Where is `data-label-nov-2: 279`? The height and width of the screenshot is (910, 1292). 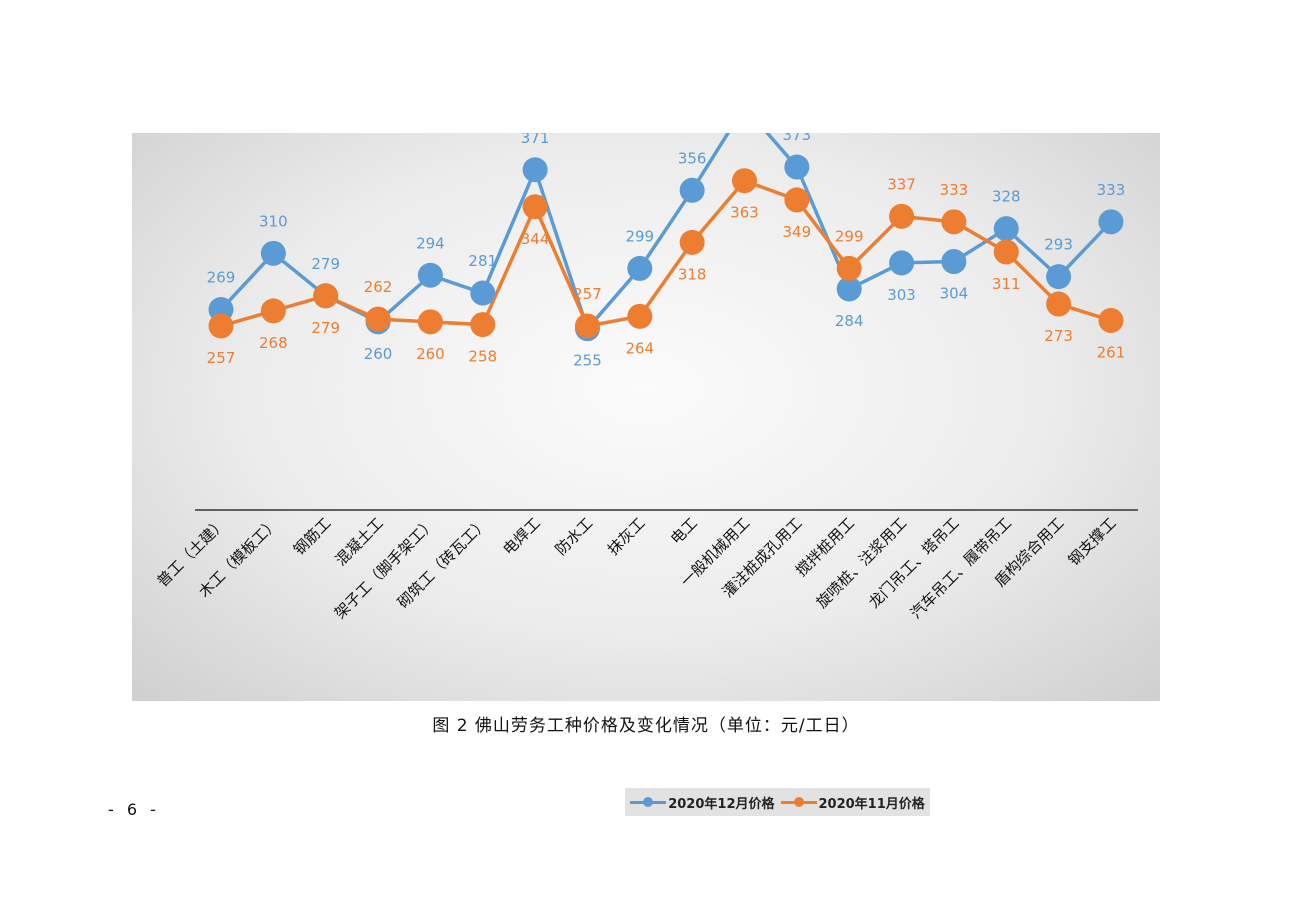 data-label-nov-2: 279 is located at coordinates (325, 328).